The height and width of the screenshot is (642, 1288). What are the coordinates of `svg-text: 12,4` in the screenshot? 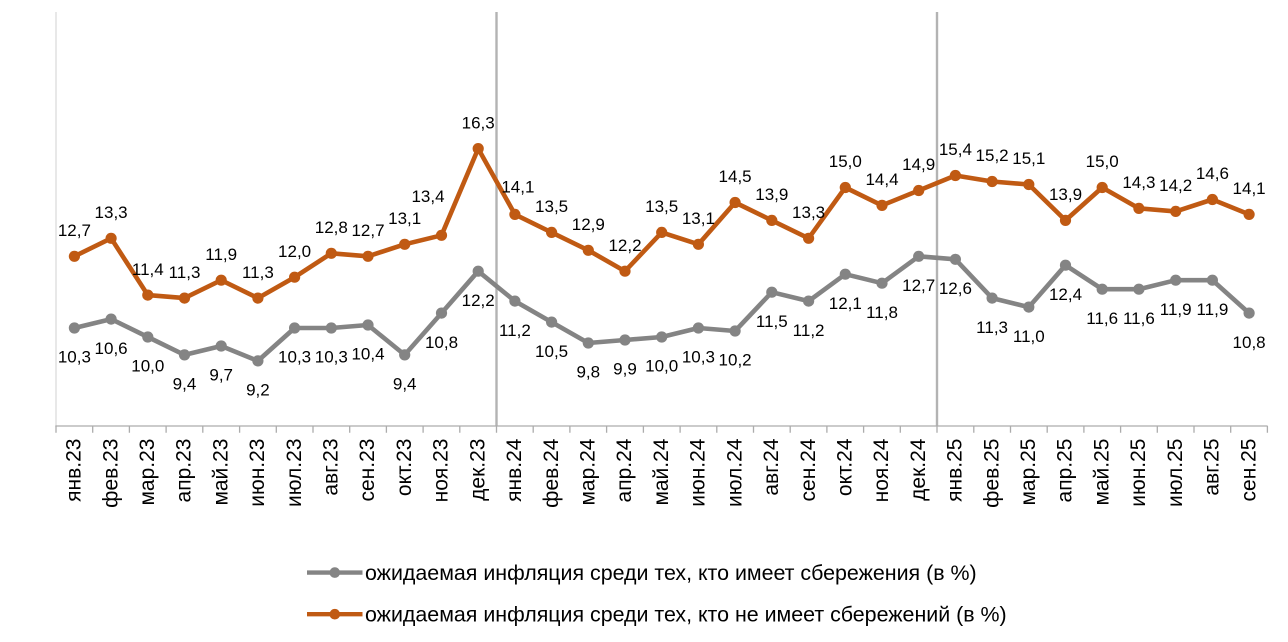 It's located at (1065, 294).